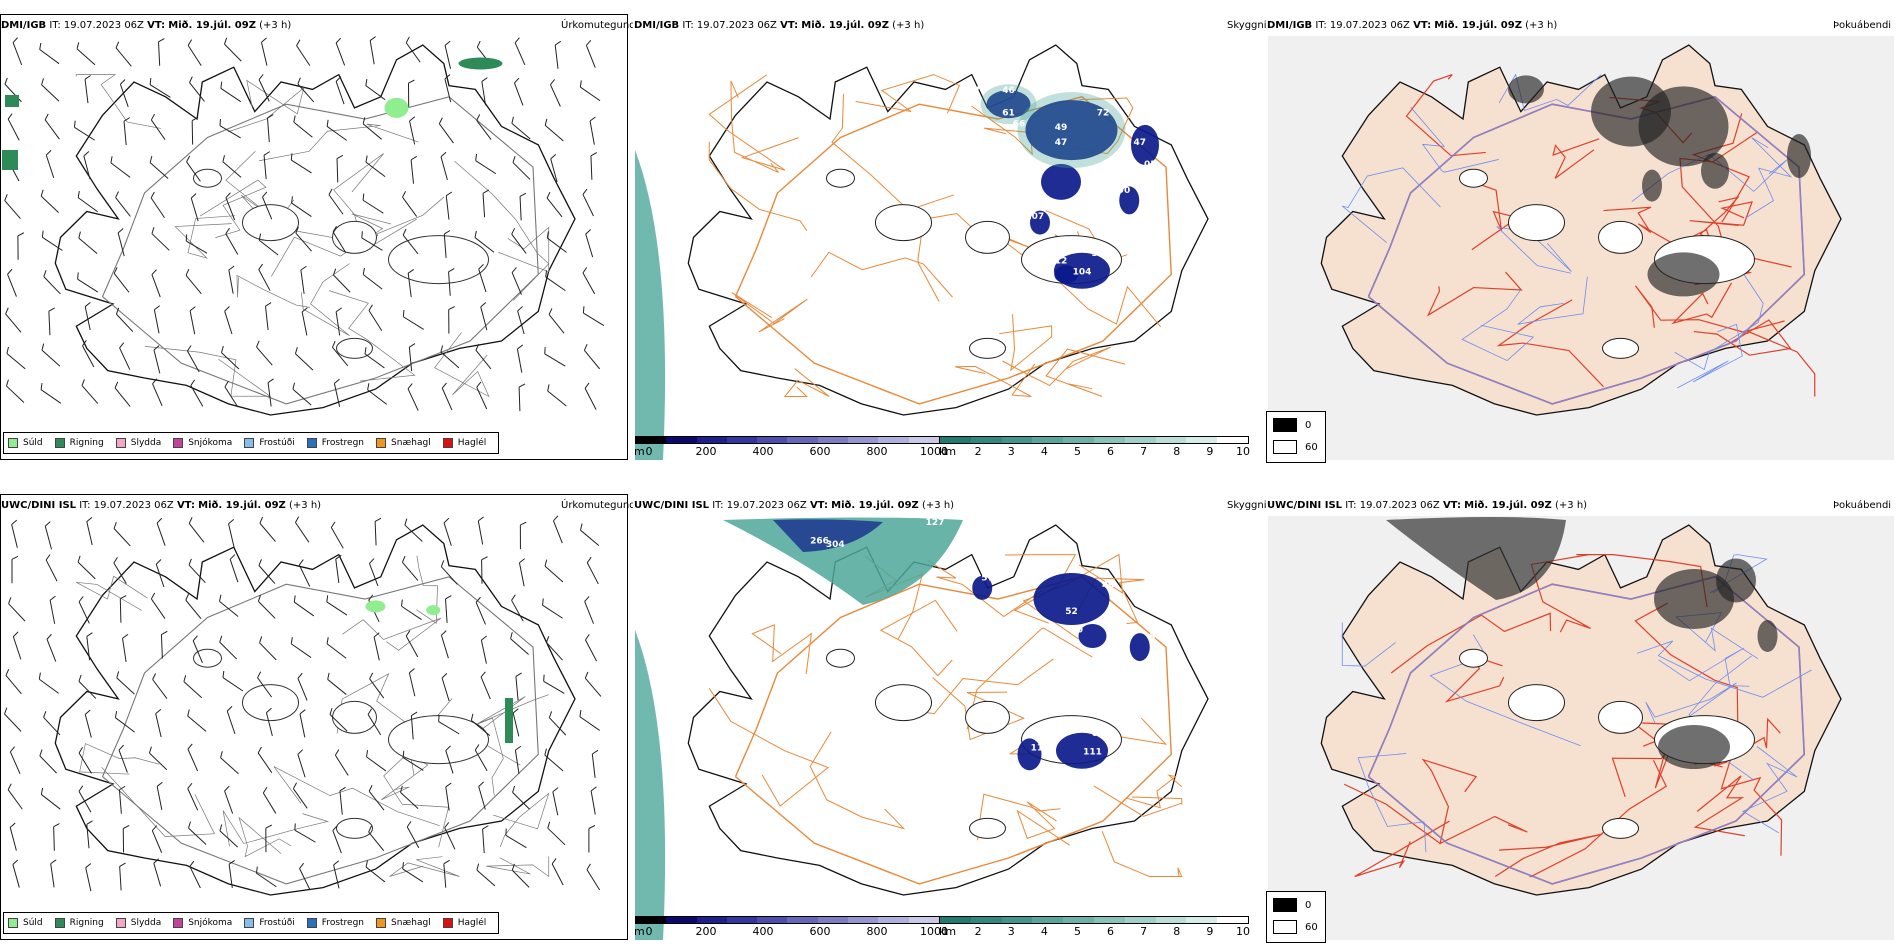  What do you see at coordinates (403, 443) in the screenshot?
I see `legend-item: Snæhagl` at bounding box center [403, 443].